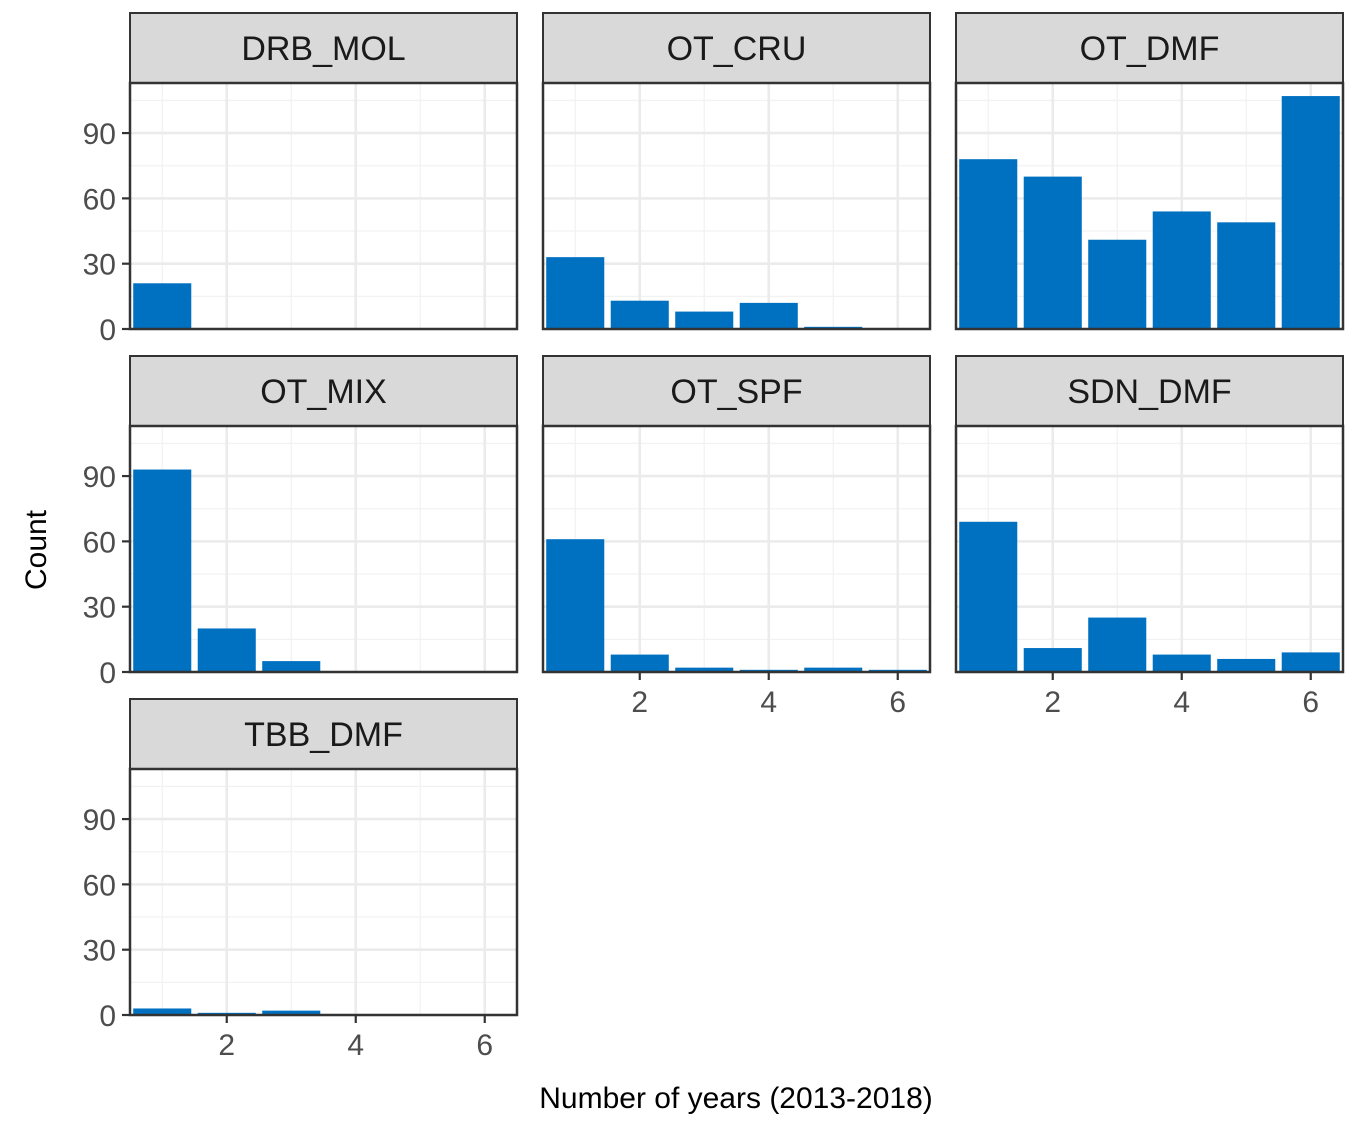 Image resolution: width=1367 pixels, height=1137 pixels. What do you see at coordinates (704, 669) in the screenshot?
I see `bar-ot-spf-x3` at bounding box center [704, 669].